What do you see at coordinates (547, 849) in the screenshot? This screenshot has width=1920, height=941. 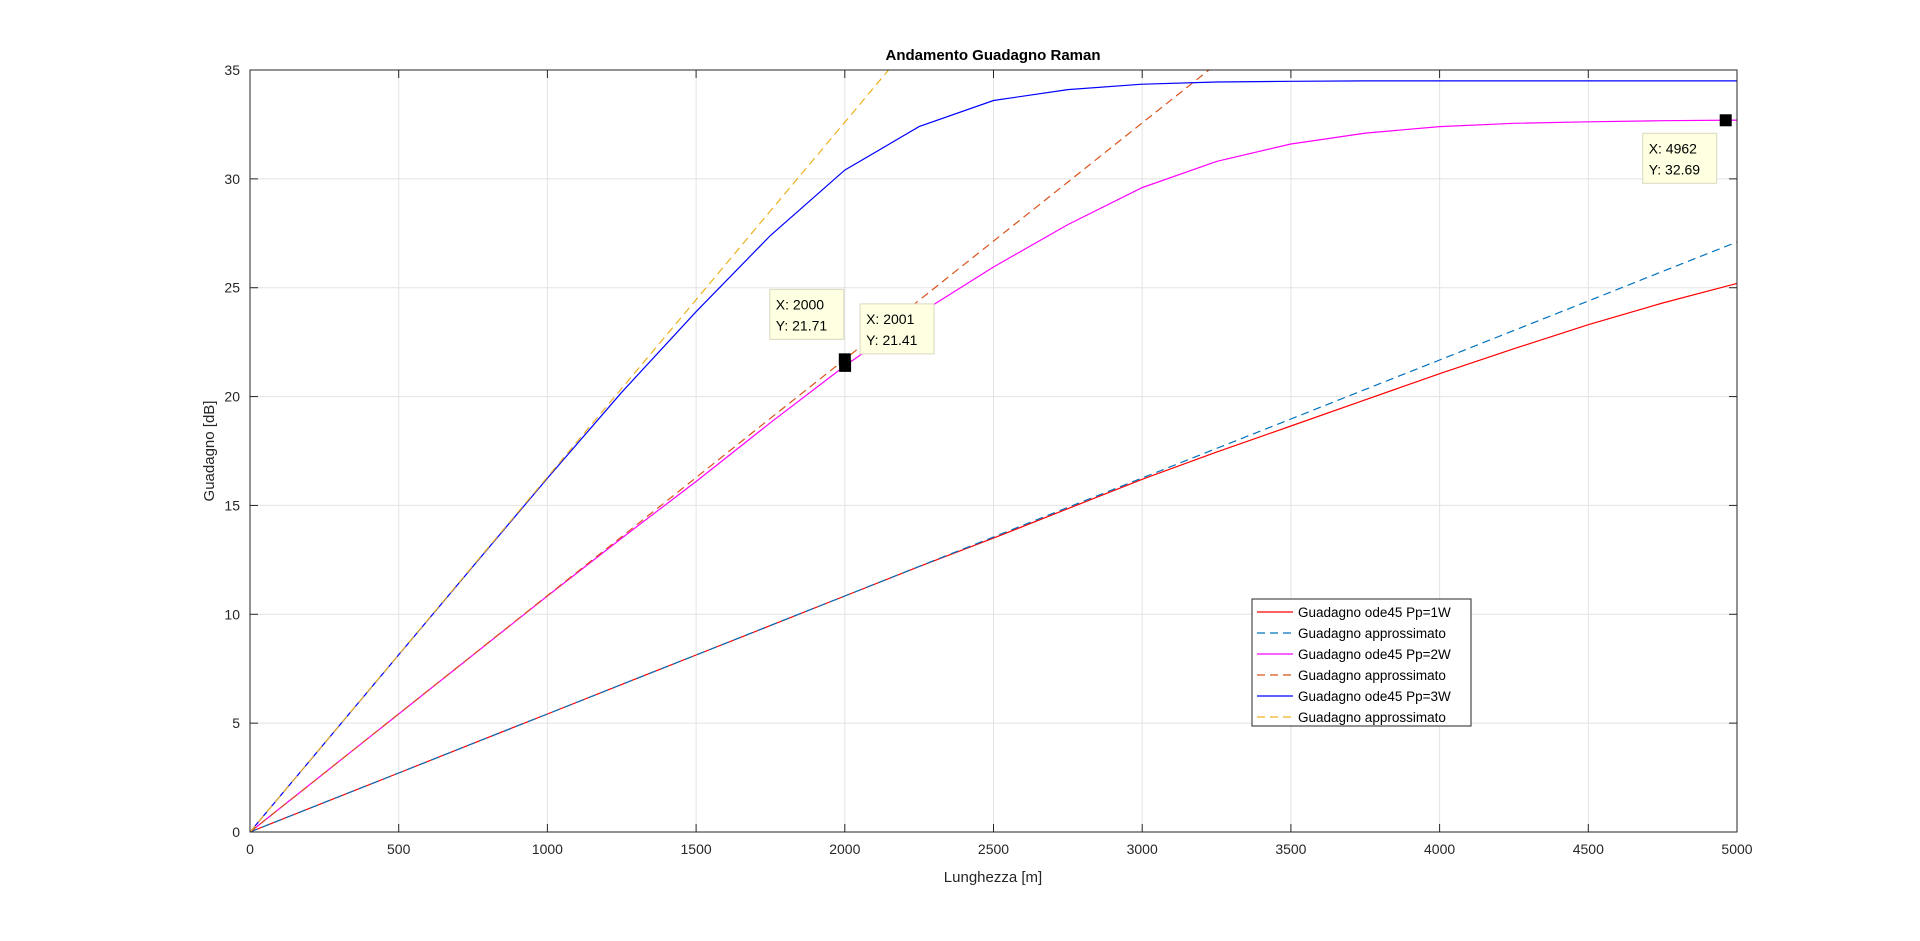 I see `x-tick-label: 1000` at bounding box center [547, 849].